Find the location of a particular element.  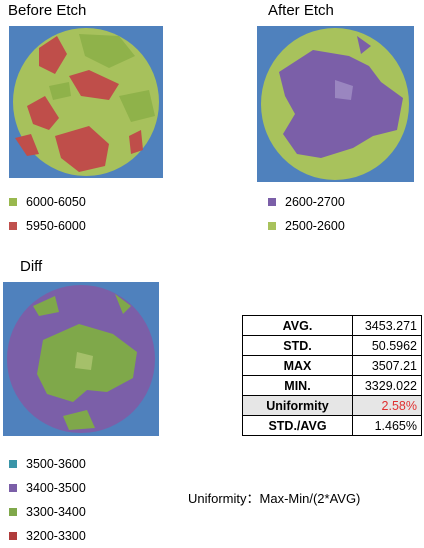

after-etch-wafer-map is located at coordinates (335, 104).